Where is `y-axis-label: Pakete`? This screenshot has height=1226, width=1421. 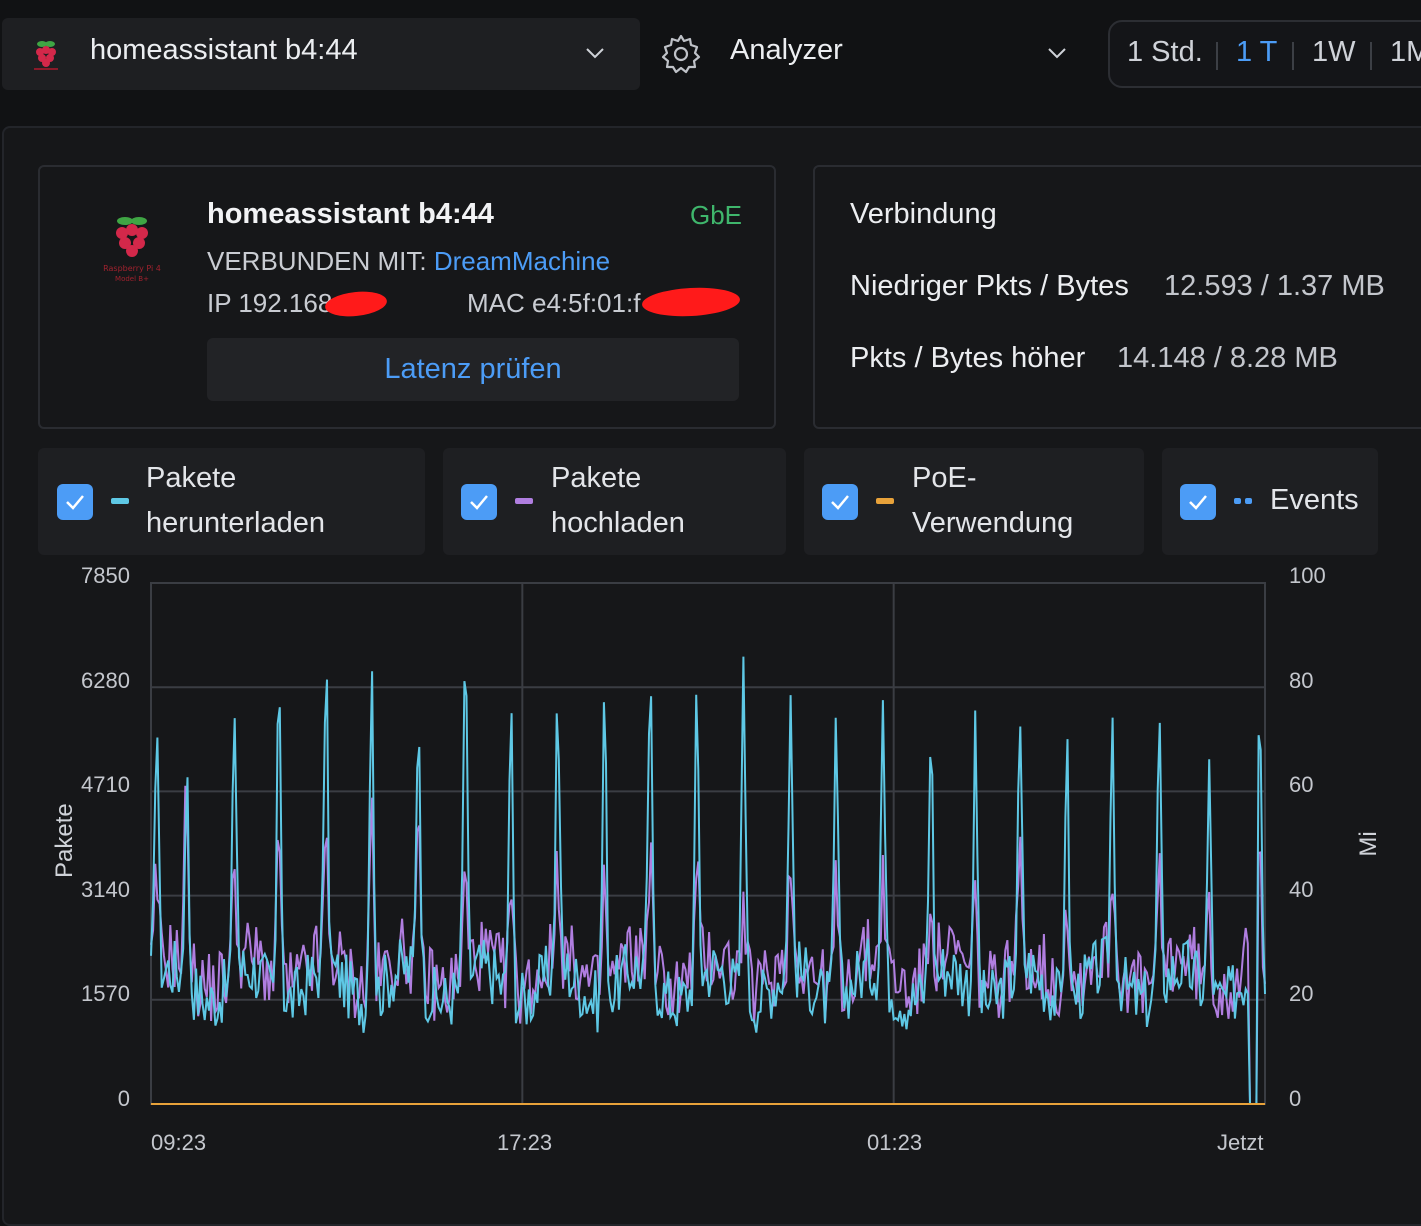
y-axis-label: Pakete is located at coordinates (64, 840).